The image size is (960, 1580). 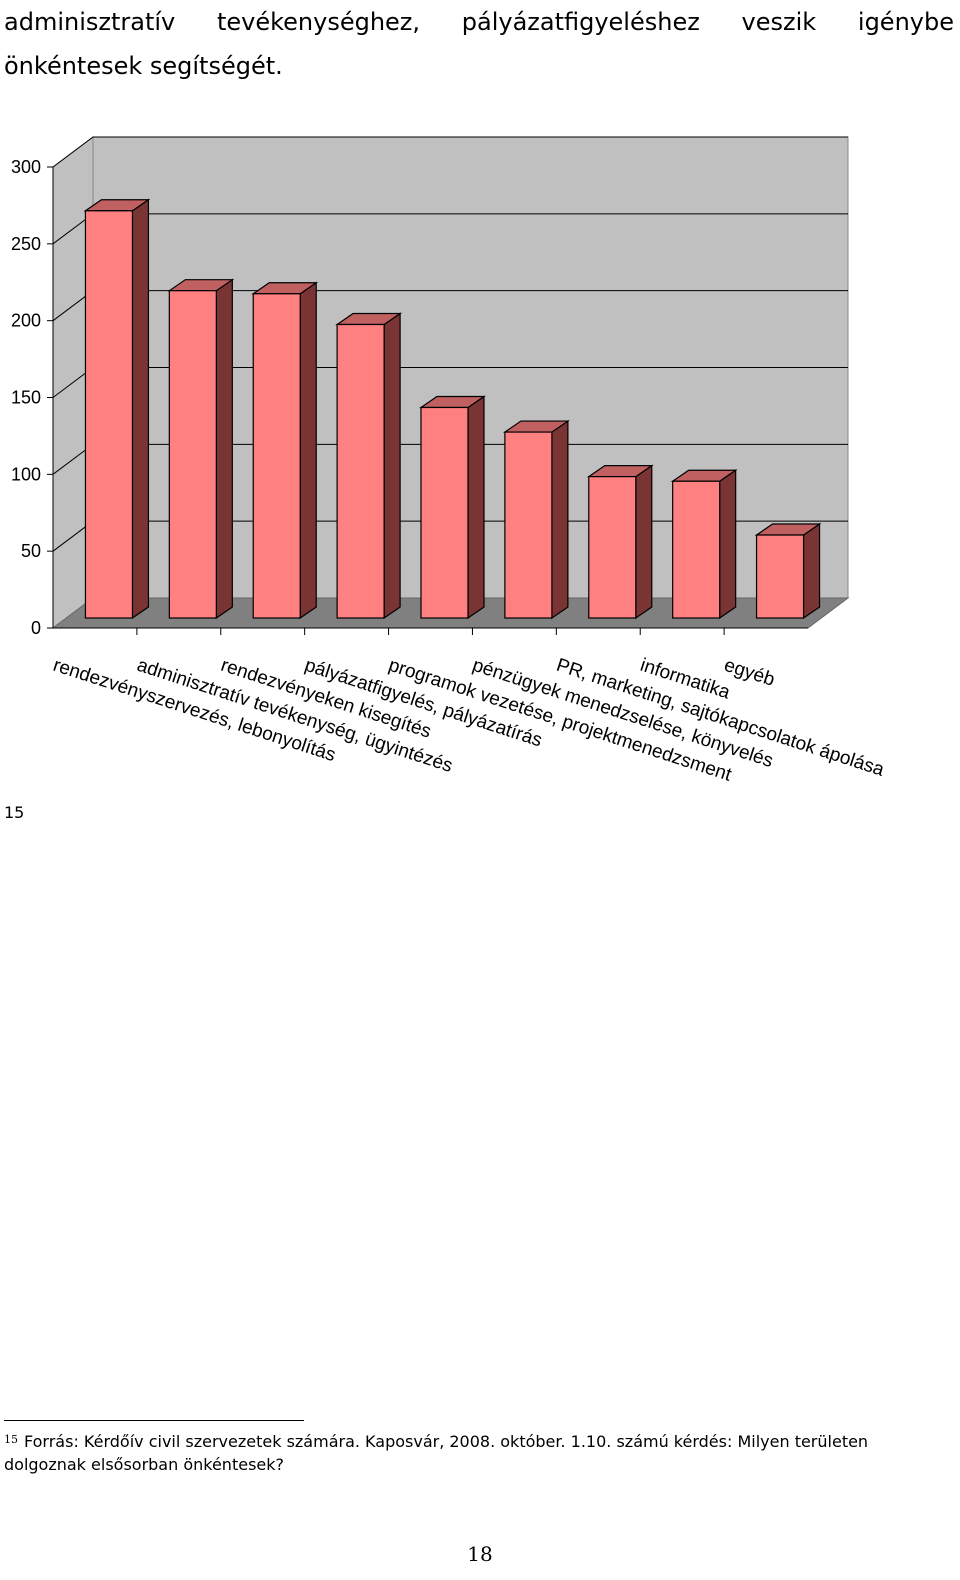 What do you see at coordinates (26, 244) in the screenshot?
I see `y-tick-label: 250` at bounding box center [26, 244].